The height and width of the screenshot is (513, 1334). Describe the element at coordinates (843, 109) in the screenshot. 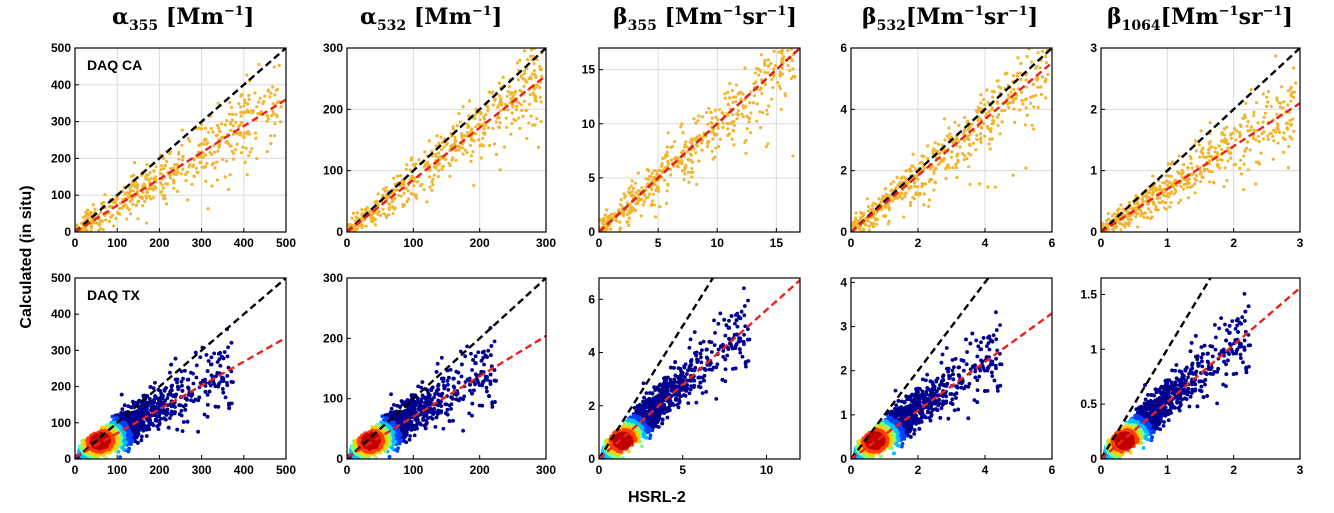

I see `y-tick-label: 4` at that location.